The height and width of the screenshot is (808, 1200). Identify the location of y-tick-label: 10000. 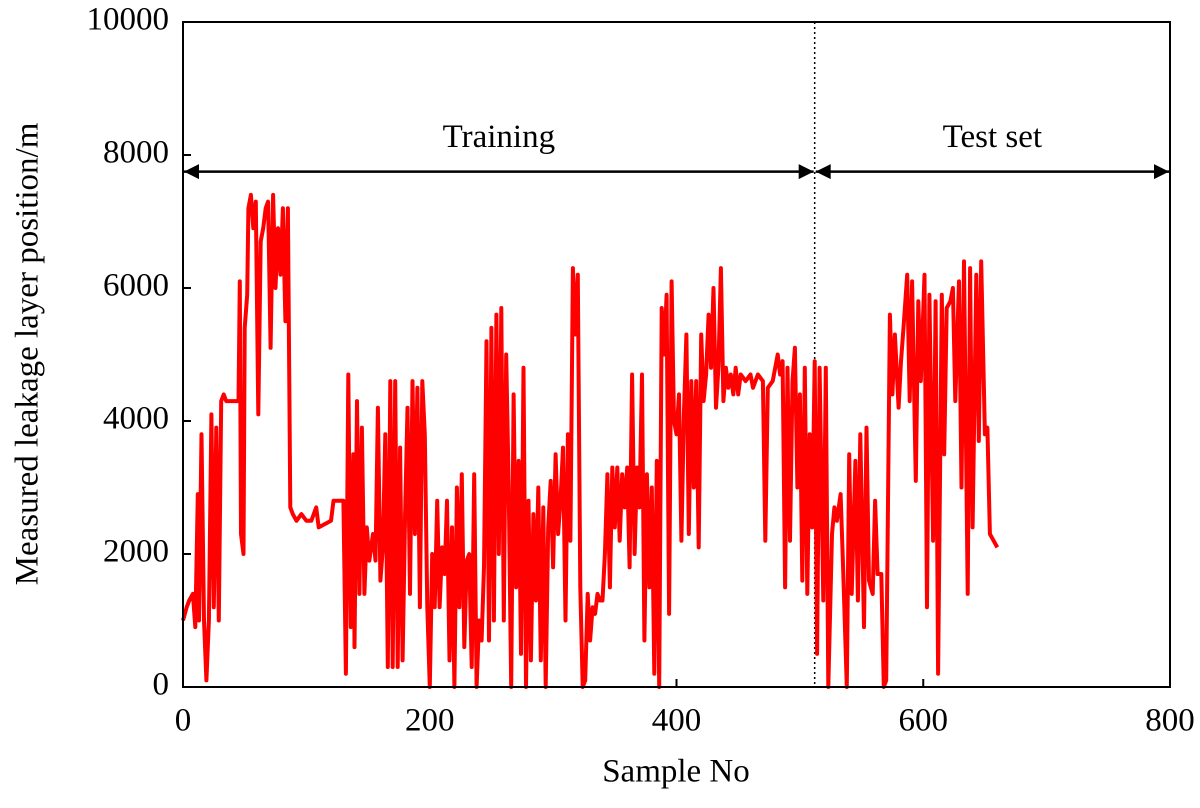
(128, 20).